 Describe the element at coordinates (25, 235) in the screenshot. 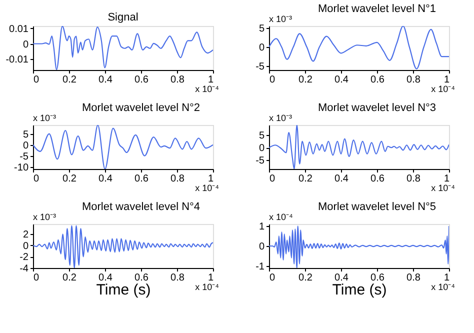

I see `y-tick-label: 2` at that location.